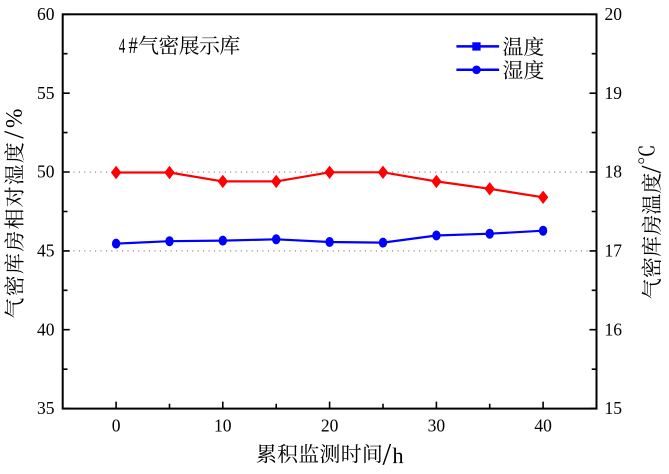 Image resolution: width=669 pixels, height=474 pixels. I want to click on svg-text: 0, so click(116, 425).